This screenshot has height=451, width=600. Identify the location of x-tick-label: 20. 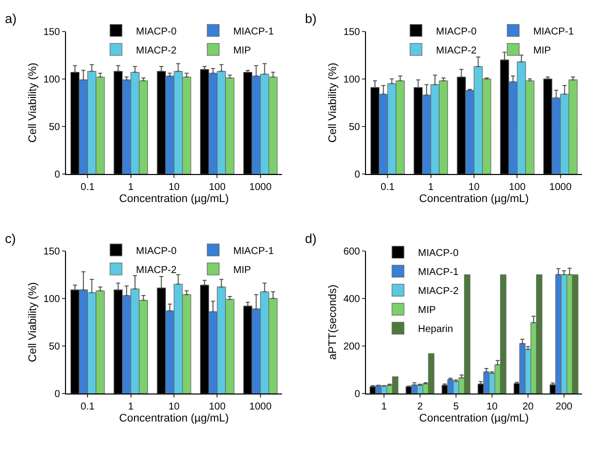
(528, 407).